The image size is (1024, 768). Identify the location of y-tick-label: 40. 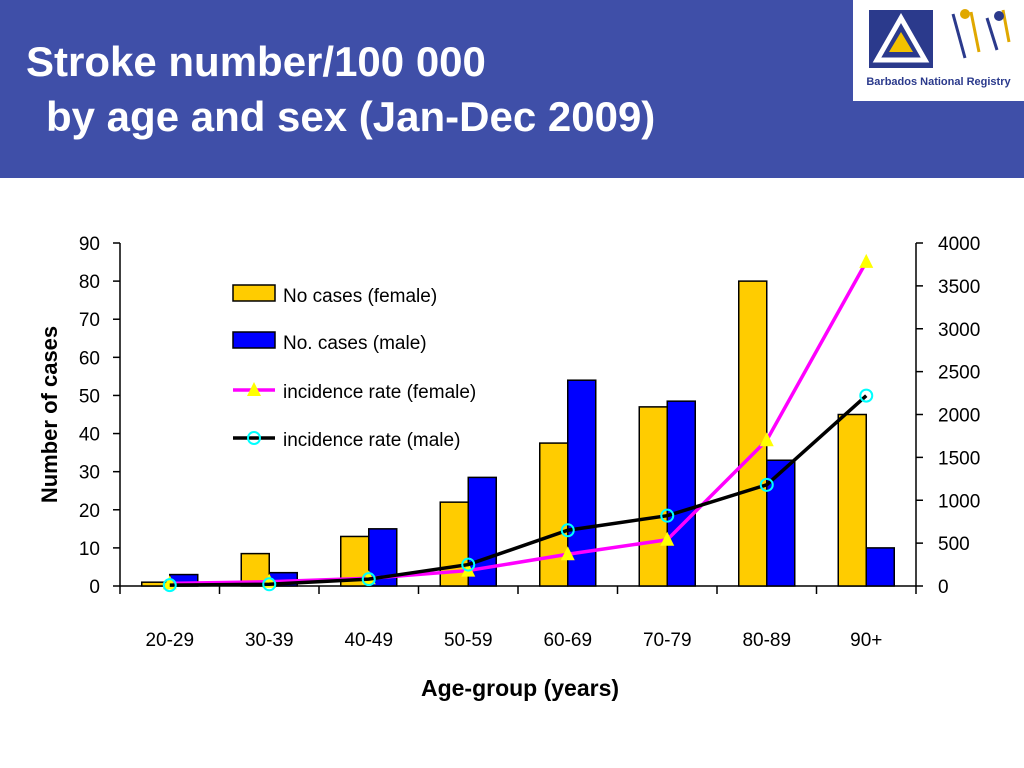
(89, 435).